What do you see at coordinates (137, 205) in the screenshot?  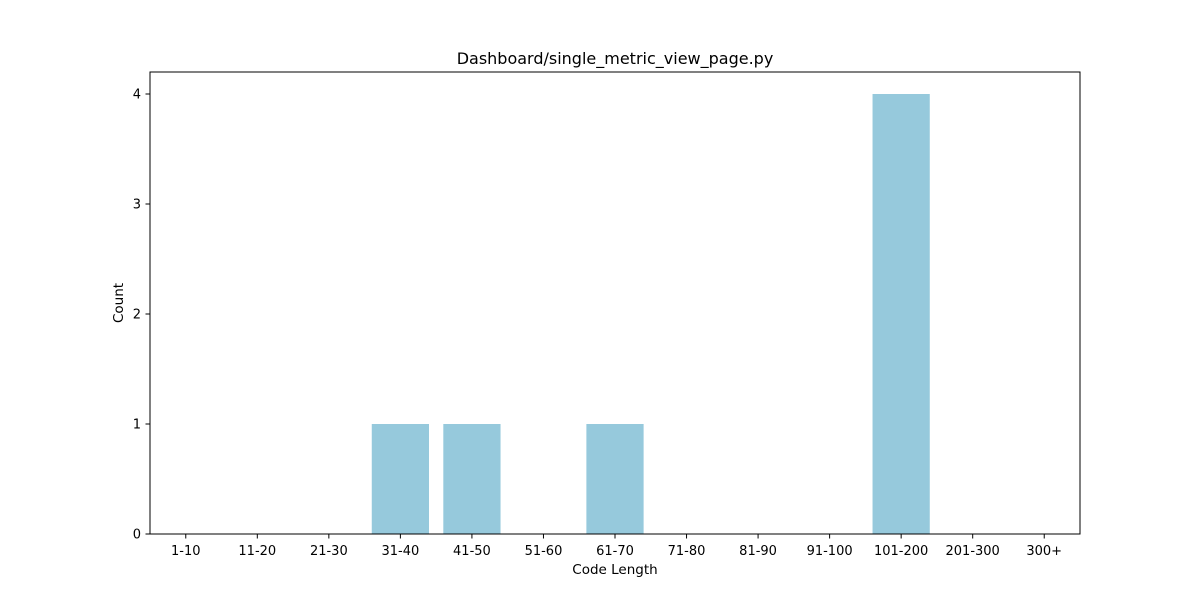 I see `y-tick-label: 3` at bounding box center [137, 205].